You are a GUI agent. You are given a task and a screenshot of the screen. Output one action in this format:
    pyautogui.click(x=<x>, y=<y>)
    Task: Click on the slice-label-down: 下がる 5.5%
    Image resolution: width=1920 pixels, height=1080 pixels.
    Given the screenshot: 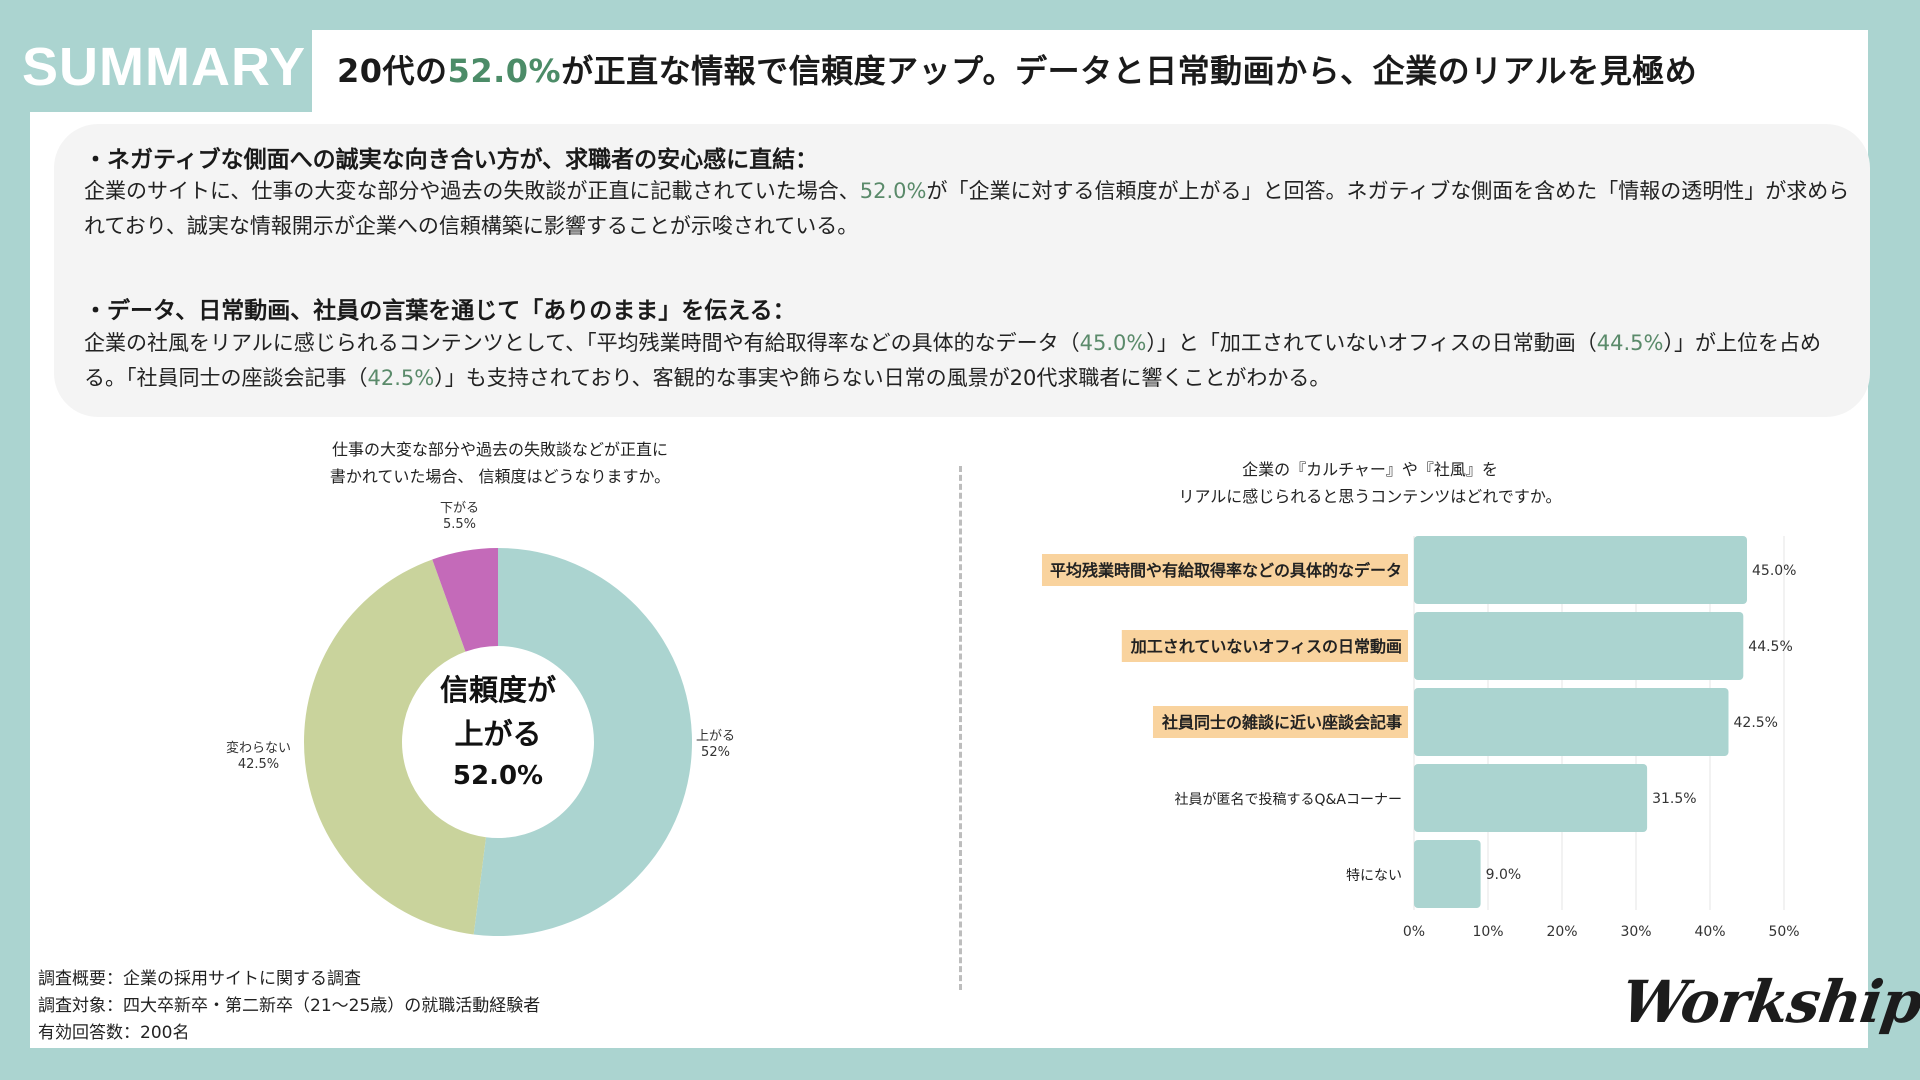 What is the action you would take?
    pyautogui.click(x=459, y=517)
    